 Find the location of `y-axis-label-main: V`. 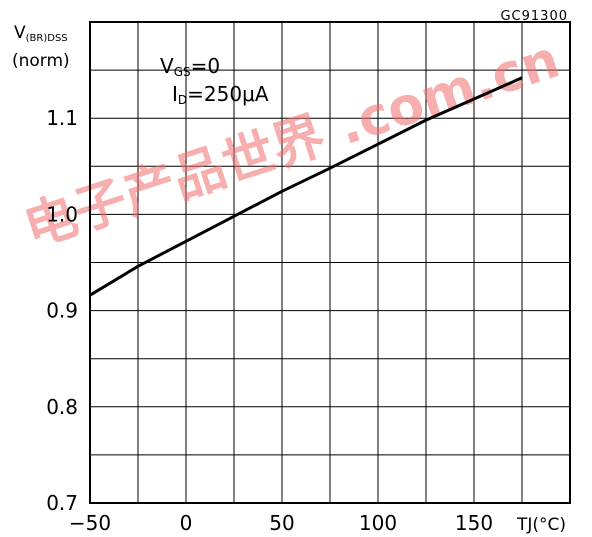

y-axis-label-main: V is located at coordinates (20, 33).